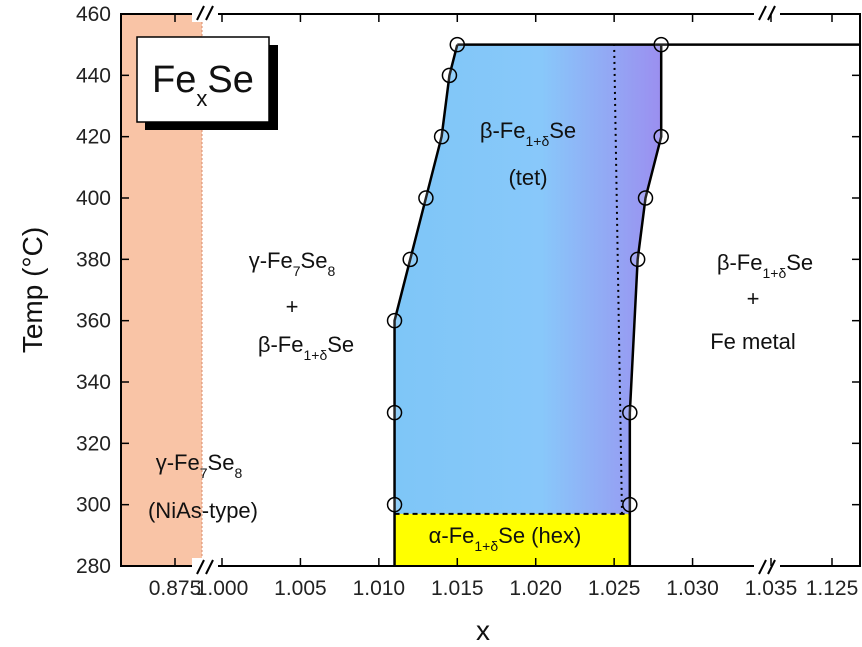 The width and height of the screenshot is (862, 647). Describe the element at coordinates (535, 588) in the screenshot. I see `x-tick-label: 1.020` at that location.